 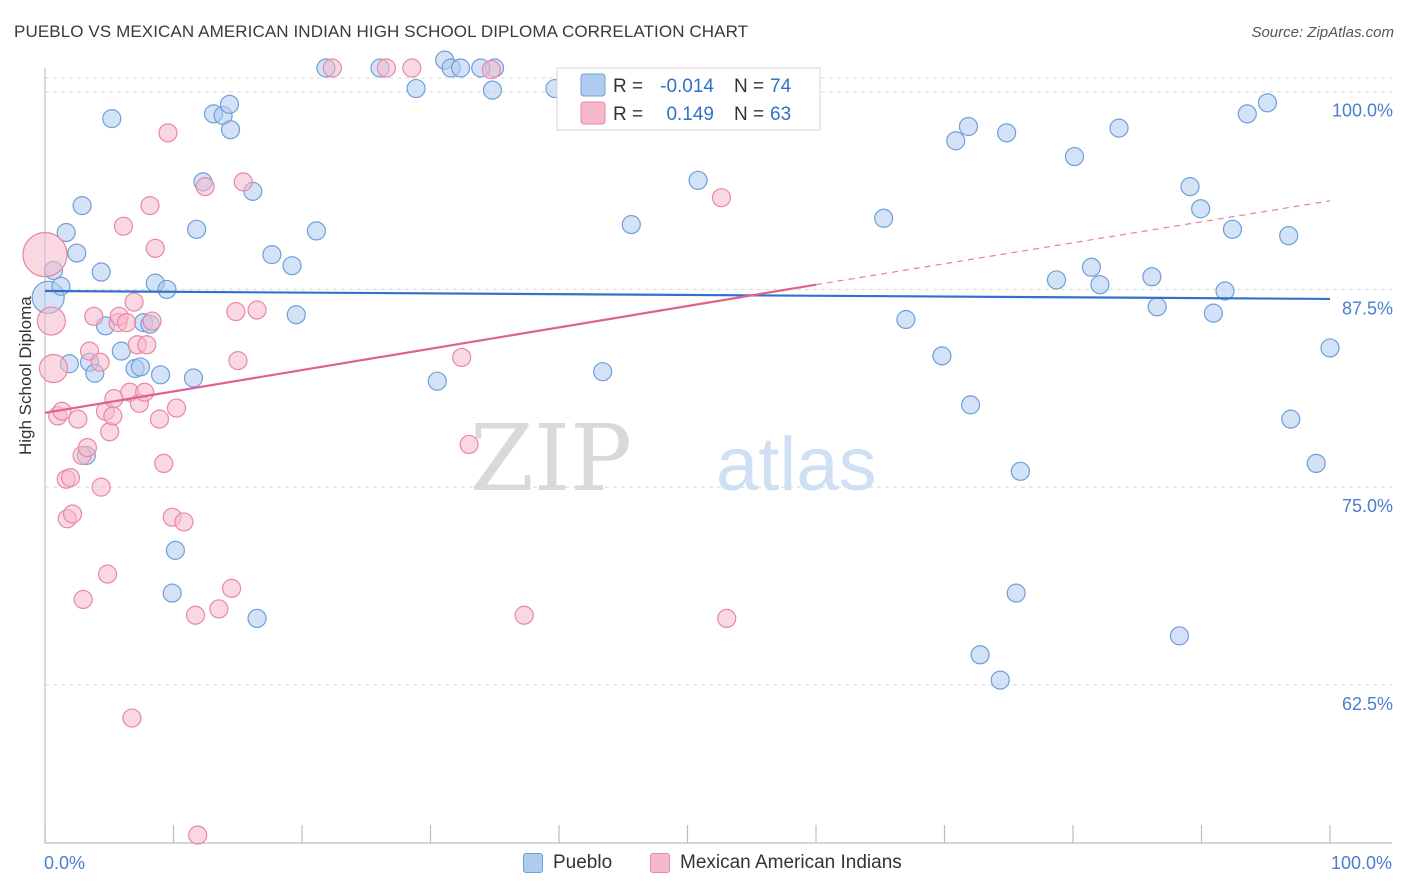 I want to click on legend-pueblo-r-label: R =, so click(x=628, y=86).